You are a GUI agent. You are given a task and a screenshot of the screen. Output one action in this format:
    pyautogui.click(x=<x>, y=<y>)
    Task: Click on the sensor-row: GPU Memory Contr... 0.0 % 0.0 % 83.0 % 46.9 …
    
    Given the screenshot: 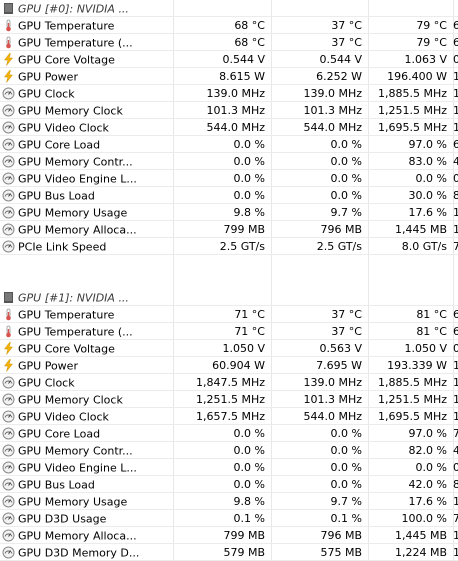 What is the action you would take?
    pyautogui.click(x=229, y=161)
    